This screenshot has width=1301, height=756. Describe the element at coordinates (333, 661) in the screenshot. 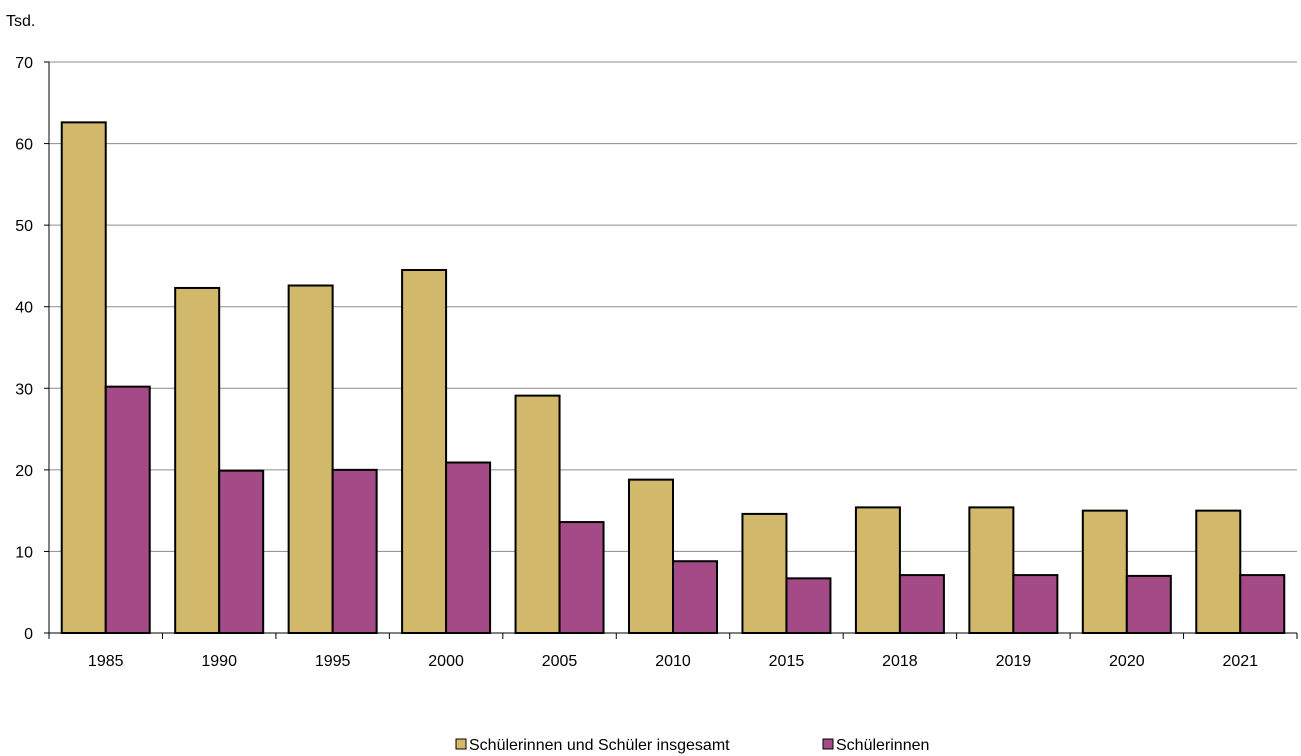

I see `x-tick-label: 1995` at that location.